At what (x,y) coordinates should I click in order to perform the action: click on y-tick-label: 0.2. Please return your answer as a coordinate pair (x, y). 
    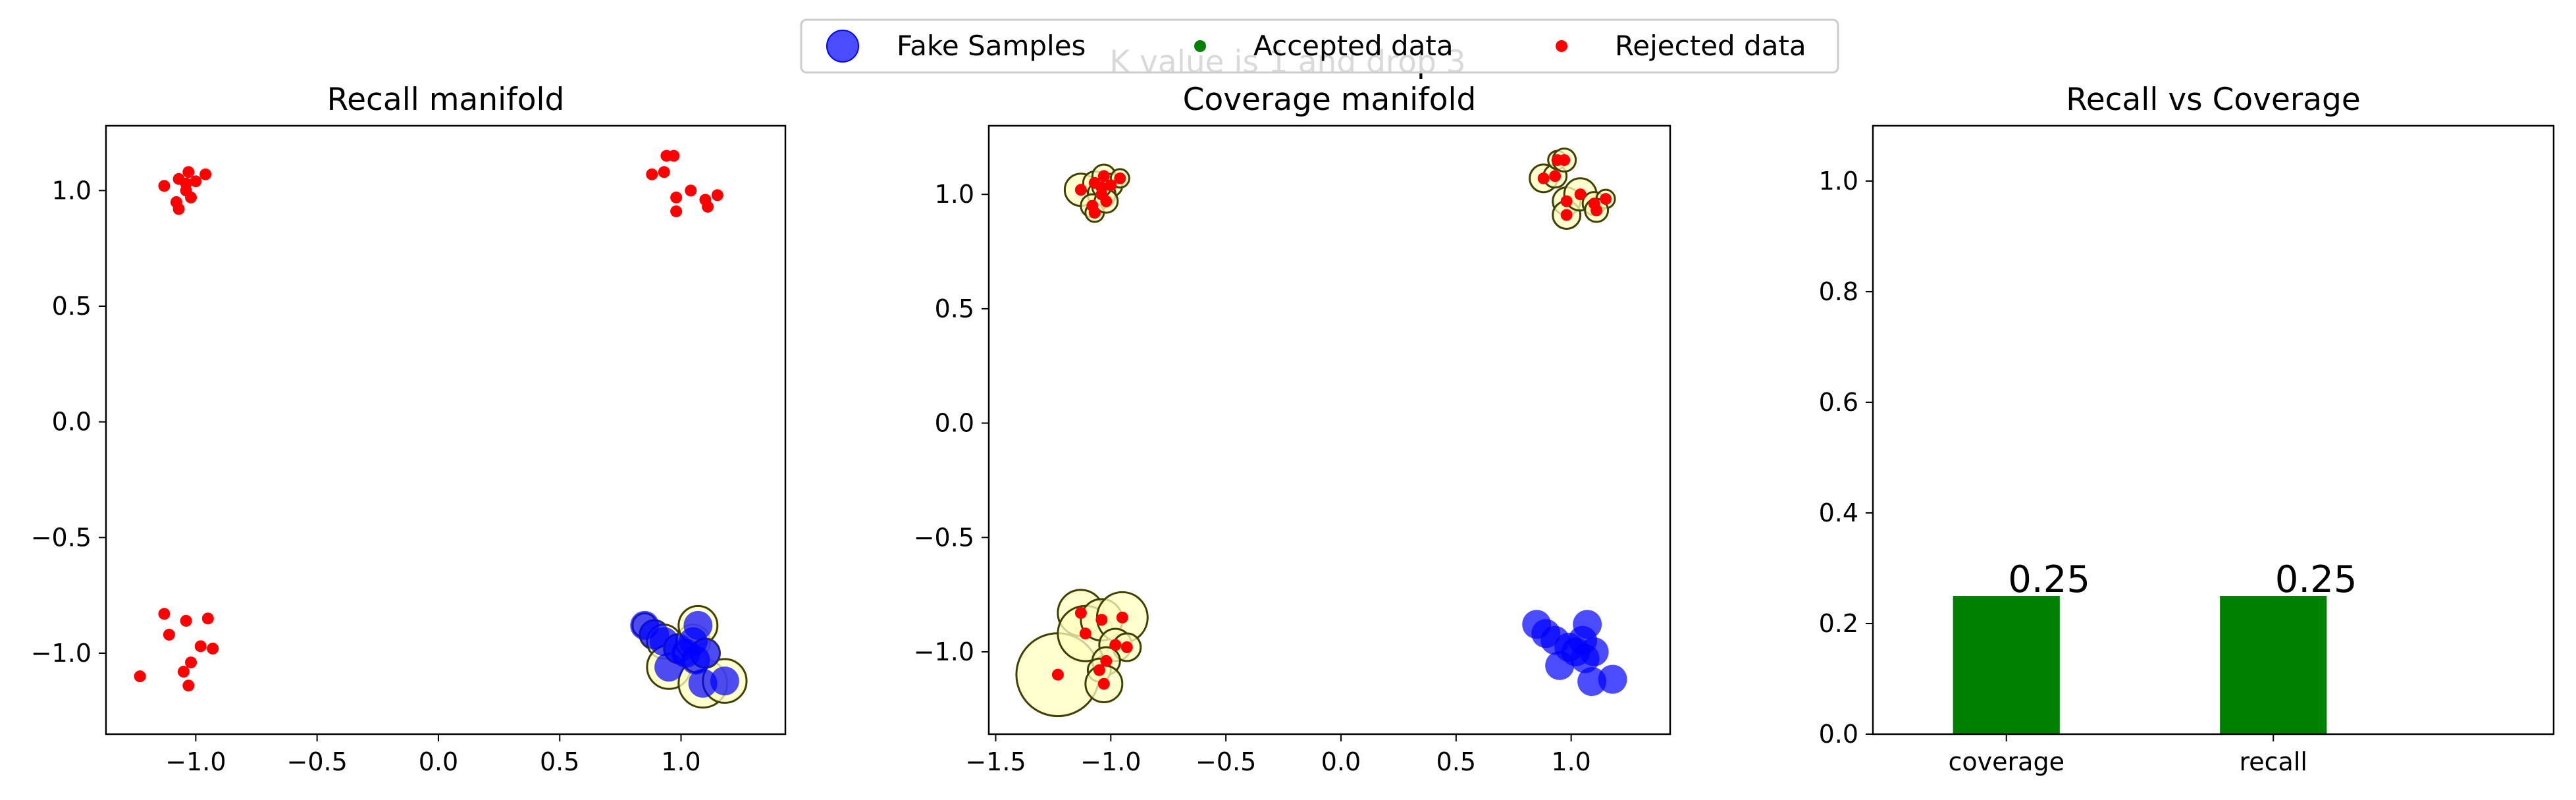
    Looking at the image, I should click on (1838, 623).